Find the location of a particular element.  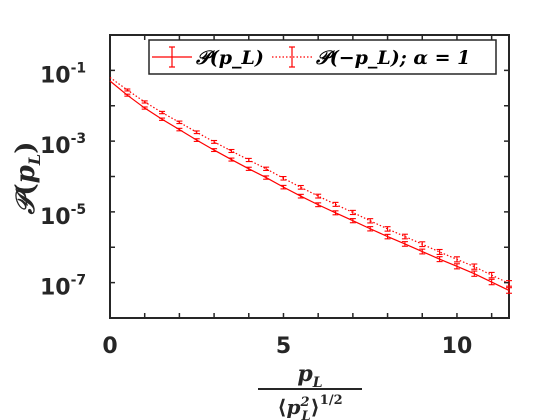

legend-entry-1: 𝒫(p_L) is located at coordinates (208, 57).